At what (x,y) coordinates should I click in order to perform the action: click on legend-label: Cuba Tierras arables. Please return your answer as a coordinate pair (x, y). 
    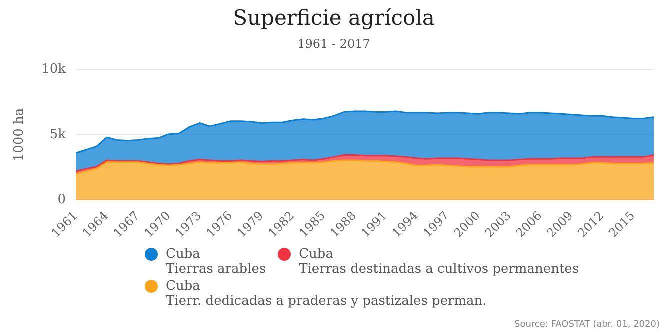
    Looking at the image, I should click on (216, 262).